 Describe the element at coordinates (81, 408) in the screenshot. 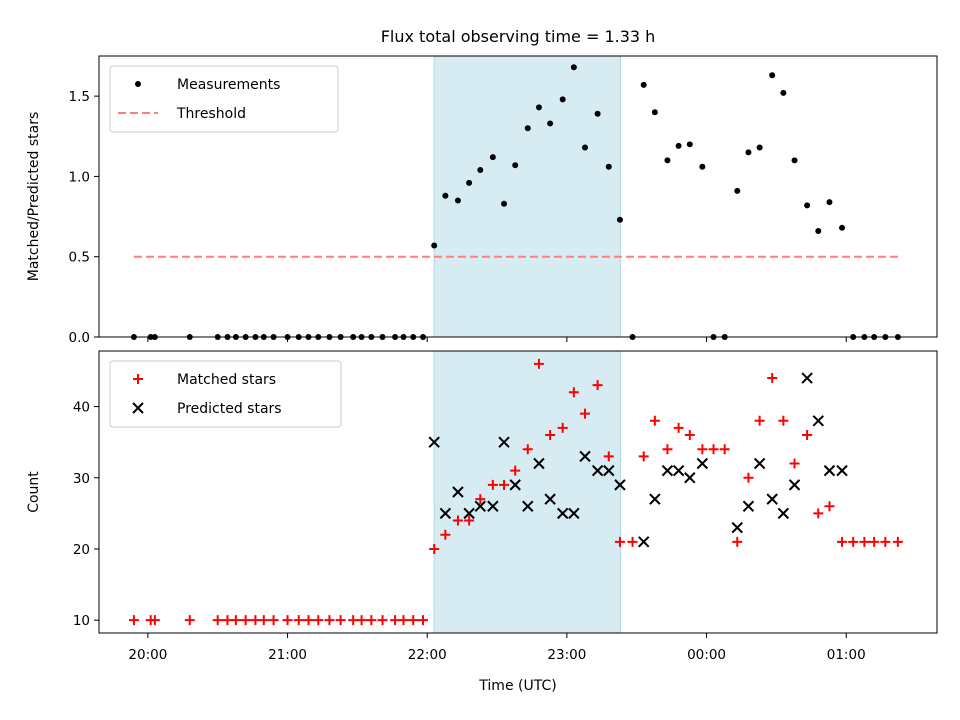

I see `y-tick-label: 40` at that location.